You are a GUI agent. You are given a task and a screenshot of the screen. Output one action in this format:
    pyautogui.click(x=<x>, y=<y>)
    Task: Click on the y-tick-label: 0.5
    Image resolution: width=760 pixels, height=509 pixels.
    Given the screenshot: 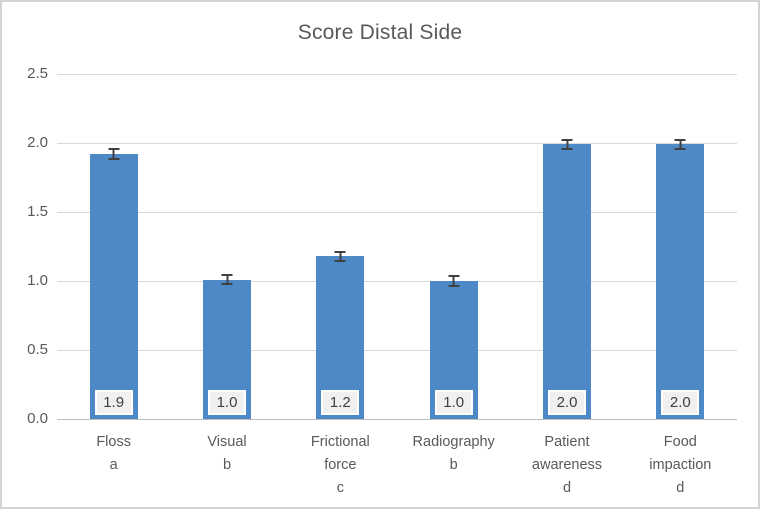 What is the action you would take?
    pyautogui.click(x=37, y=349)
    